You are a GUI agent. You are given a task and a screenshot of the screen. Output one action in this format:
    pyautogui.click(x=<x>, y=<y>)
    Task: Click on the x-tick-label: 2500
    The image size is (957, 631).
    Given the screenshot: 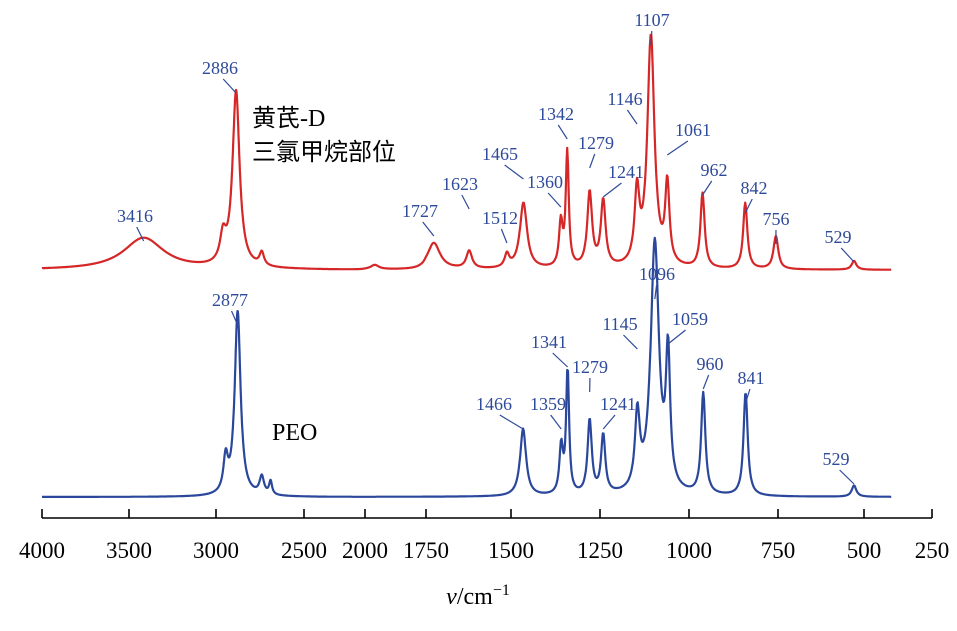 What is the action you would take?
    pyautogui.click(x=304, y=550)
    